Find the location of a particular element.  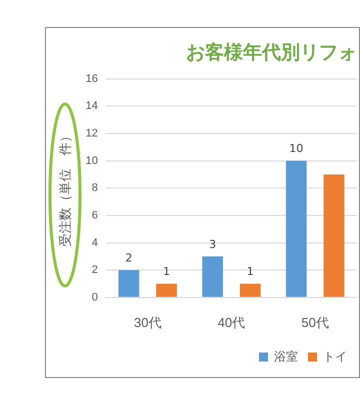

chart-title: お客様年代別リフォ is located at coordinates (271, 52).